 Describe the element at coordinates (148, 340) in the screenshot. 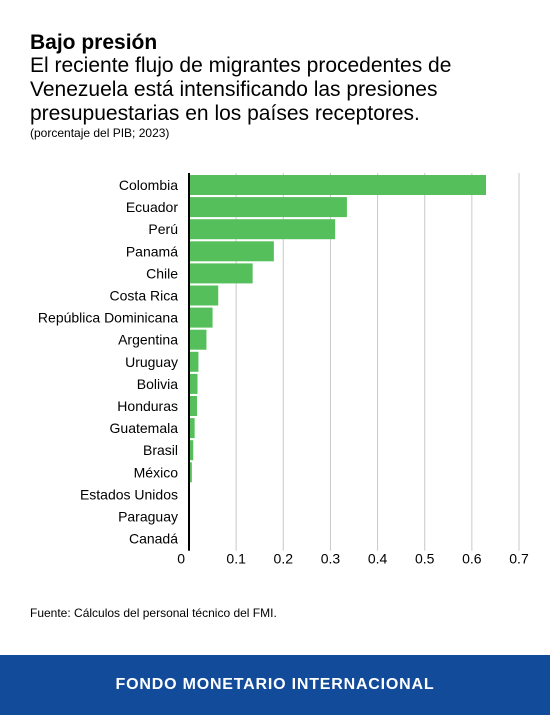

I see `category-label: Argentina` at that location.